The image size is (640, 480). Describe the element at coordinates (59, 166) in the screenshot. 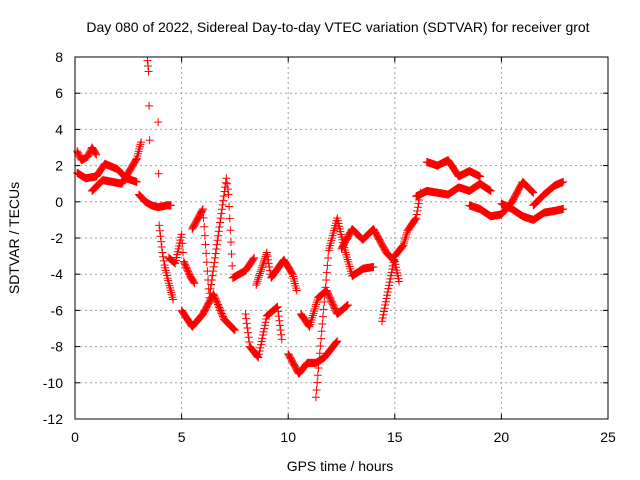

I see `y-tick-label: 2` at that location.